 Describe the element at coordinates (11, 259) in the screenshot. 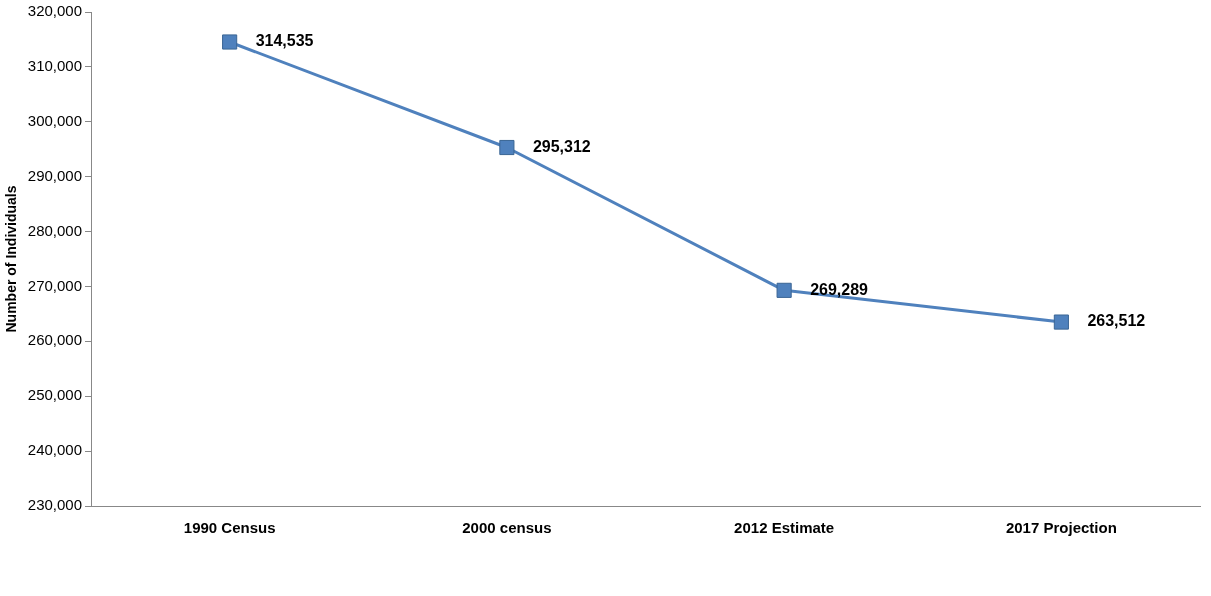

I see `y-axis-title: Number of Individuals` at that location.